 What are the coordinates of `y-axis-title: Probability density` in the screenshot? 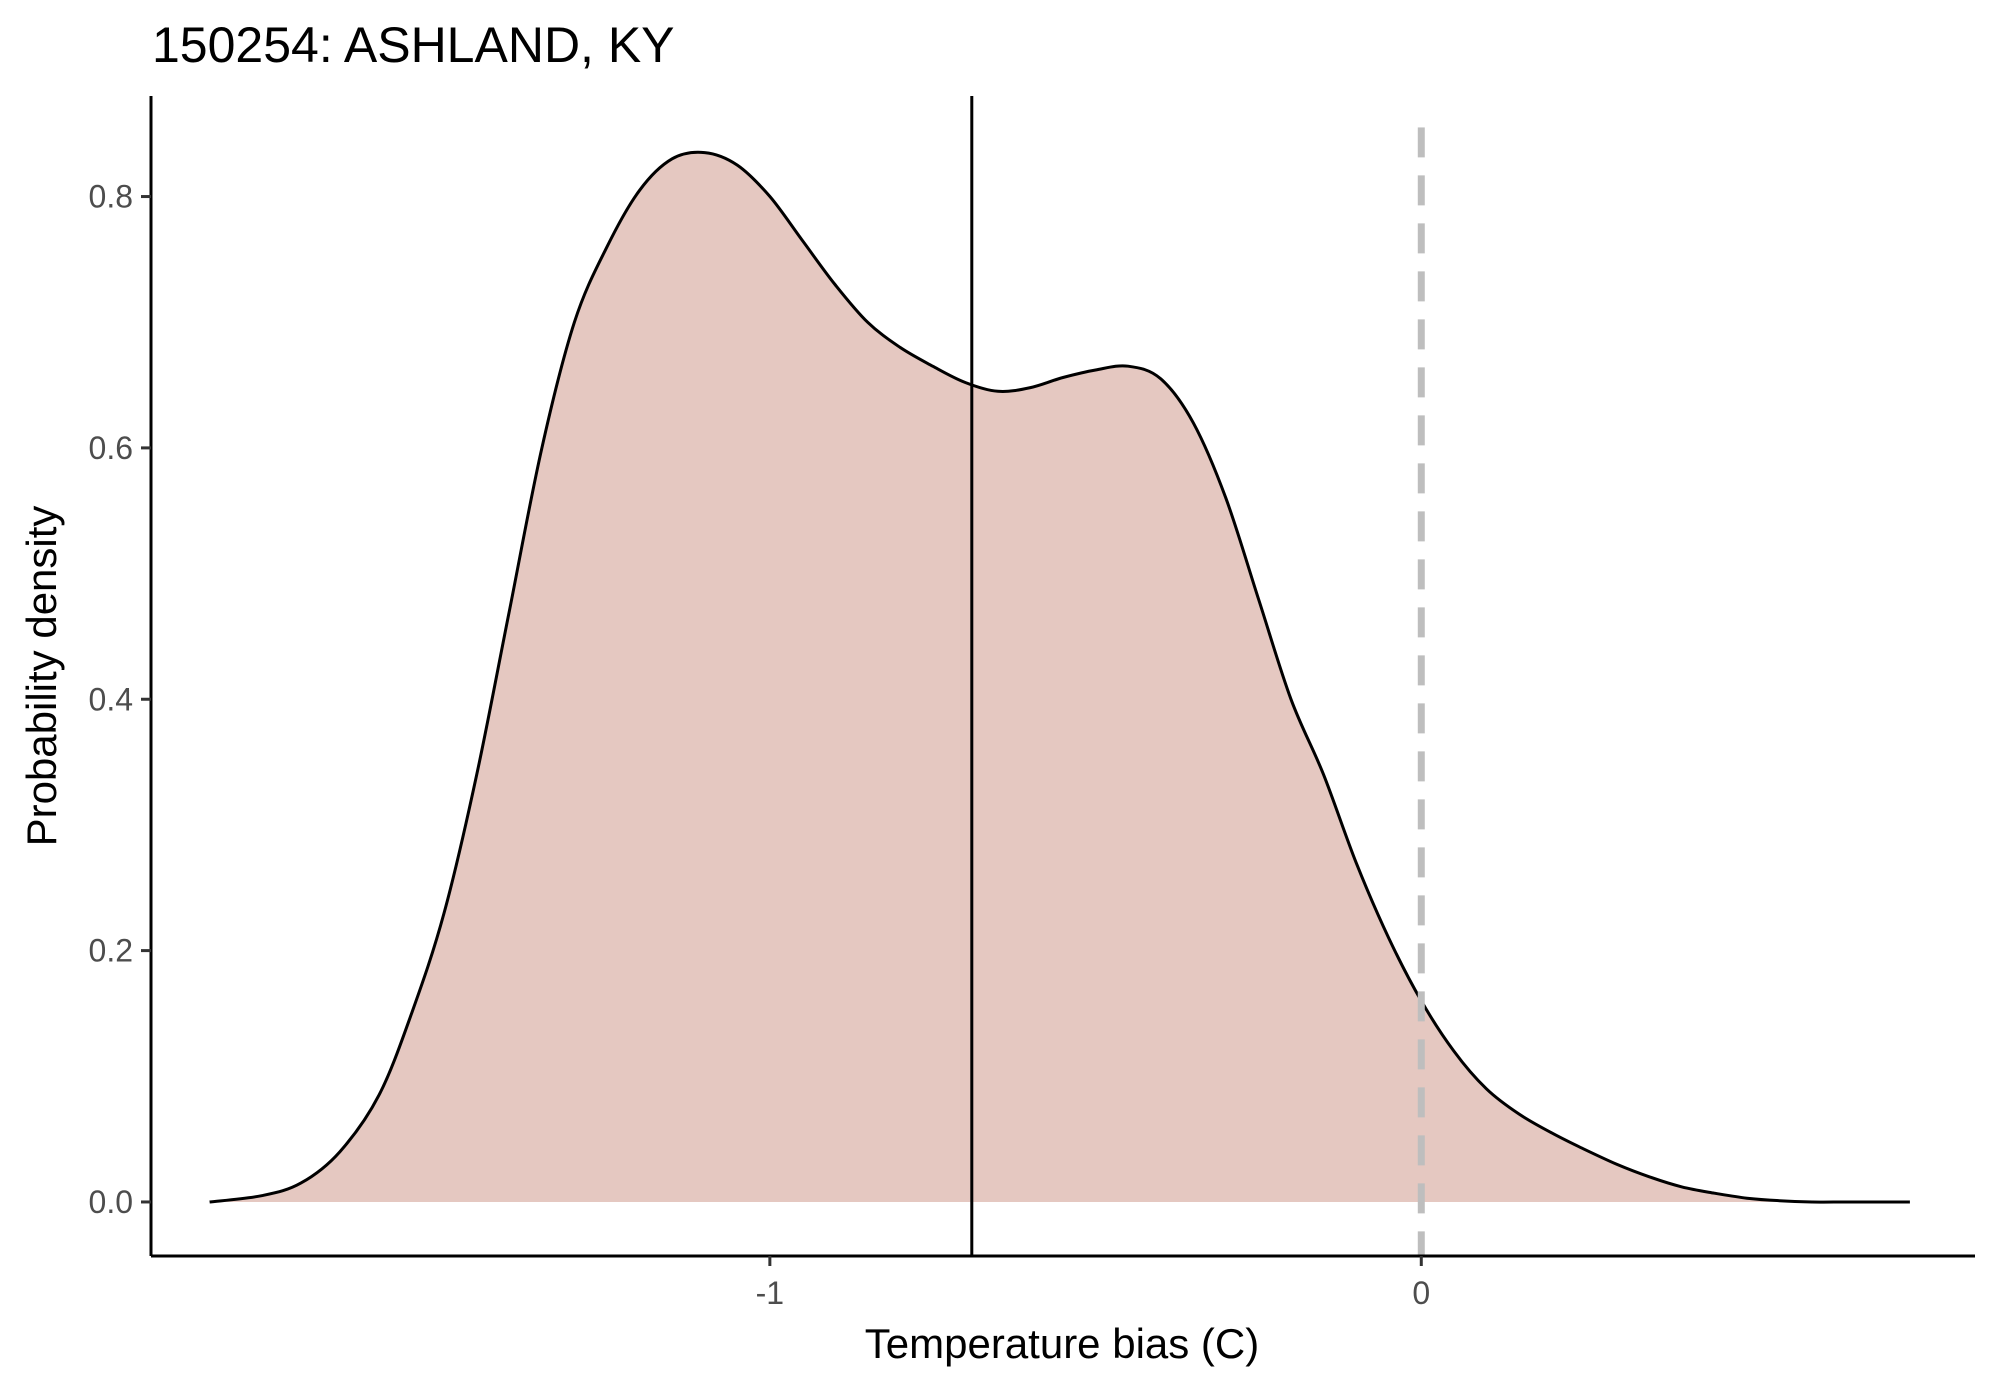 It's located at (41, 676).